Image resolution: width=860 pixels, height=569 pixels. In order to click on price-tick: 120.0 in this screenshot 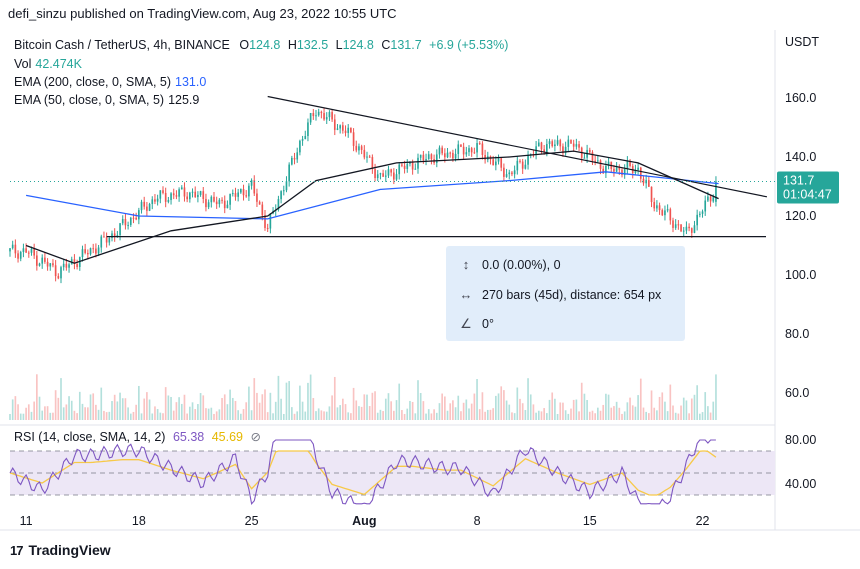, I will do `click(800, 216)`.